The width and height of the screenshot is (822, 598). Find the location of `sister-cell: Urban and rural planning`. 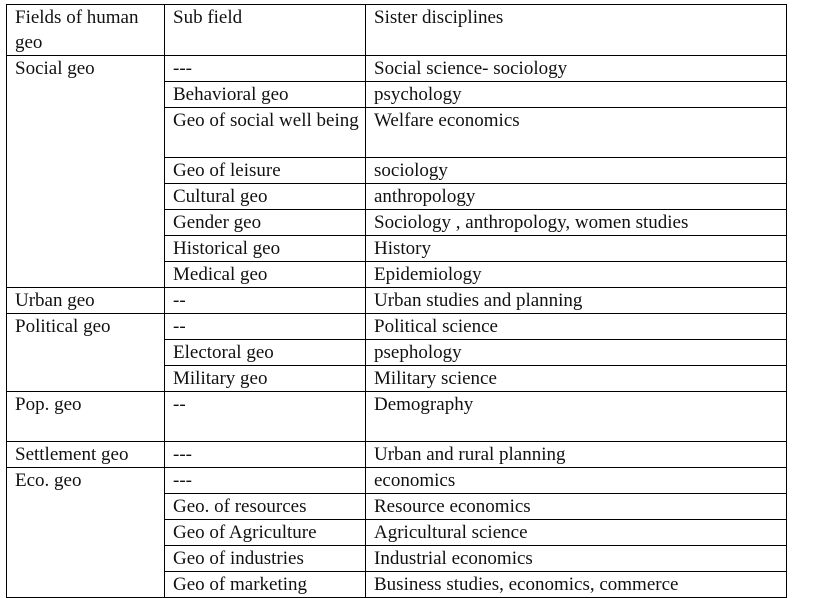

sister-cell: Urban and rural planning is located at coordinates (576, 454).